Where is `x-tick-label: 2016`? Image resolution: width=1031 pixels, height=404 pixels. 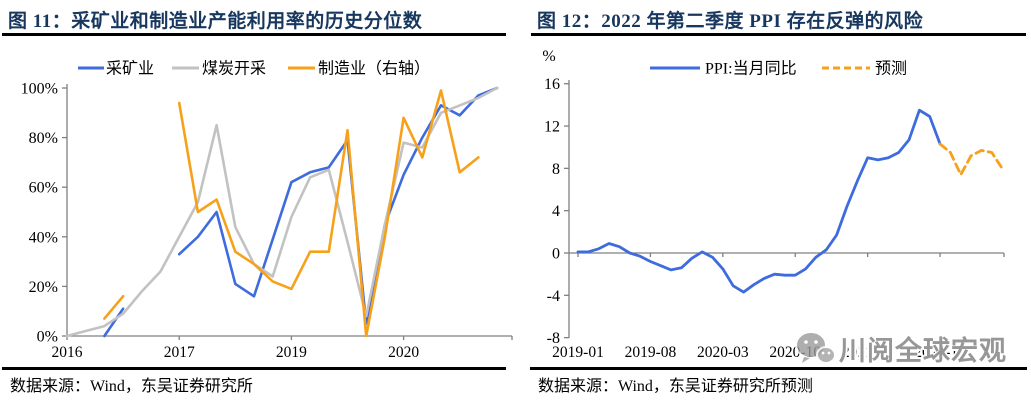
x-tick-label: 2016 is located at coordinates (67, 352).